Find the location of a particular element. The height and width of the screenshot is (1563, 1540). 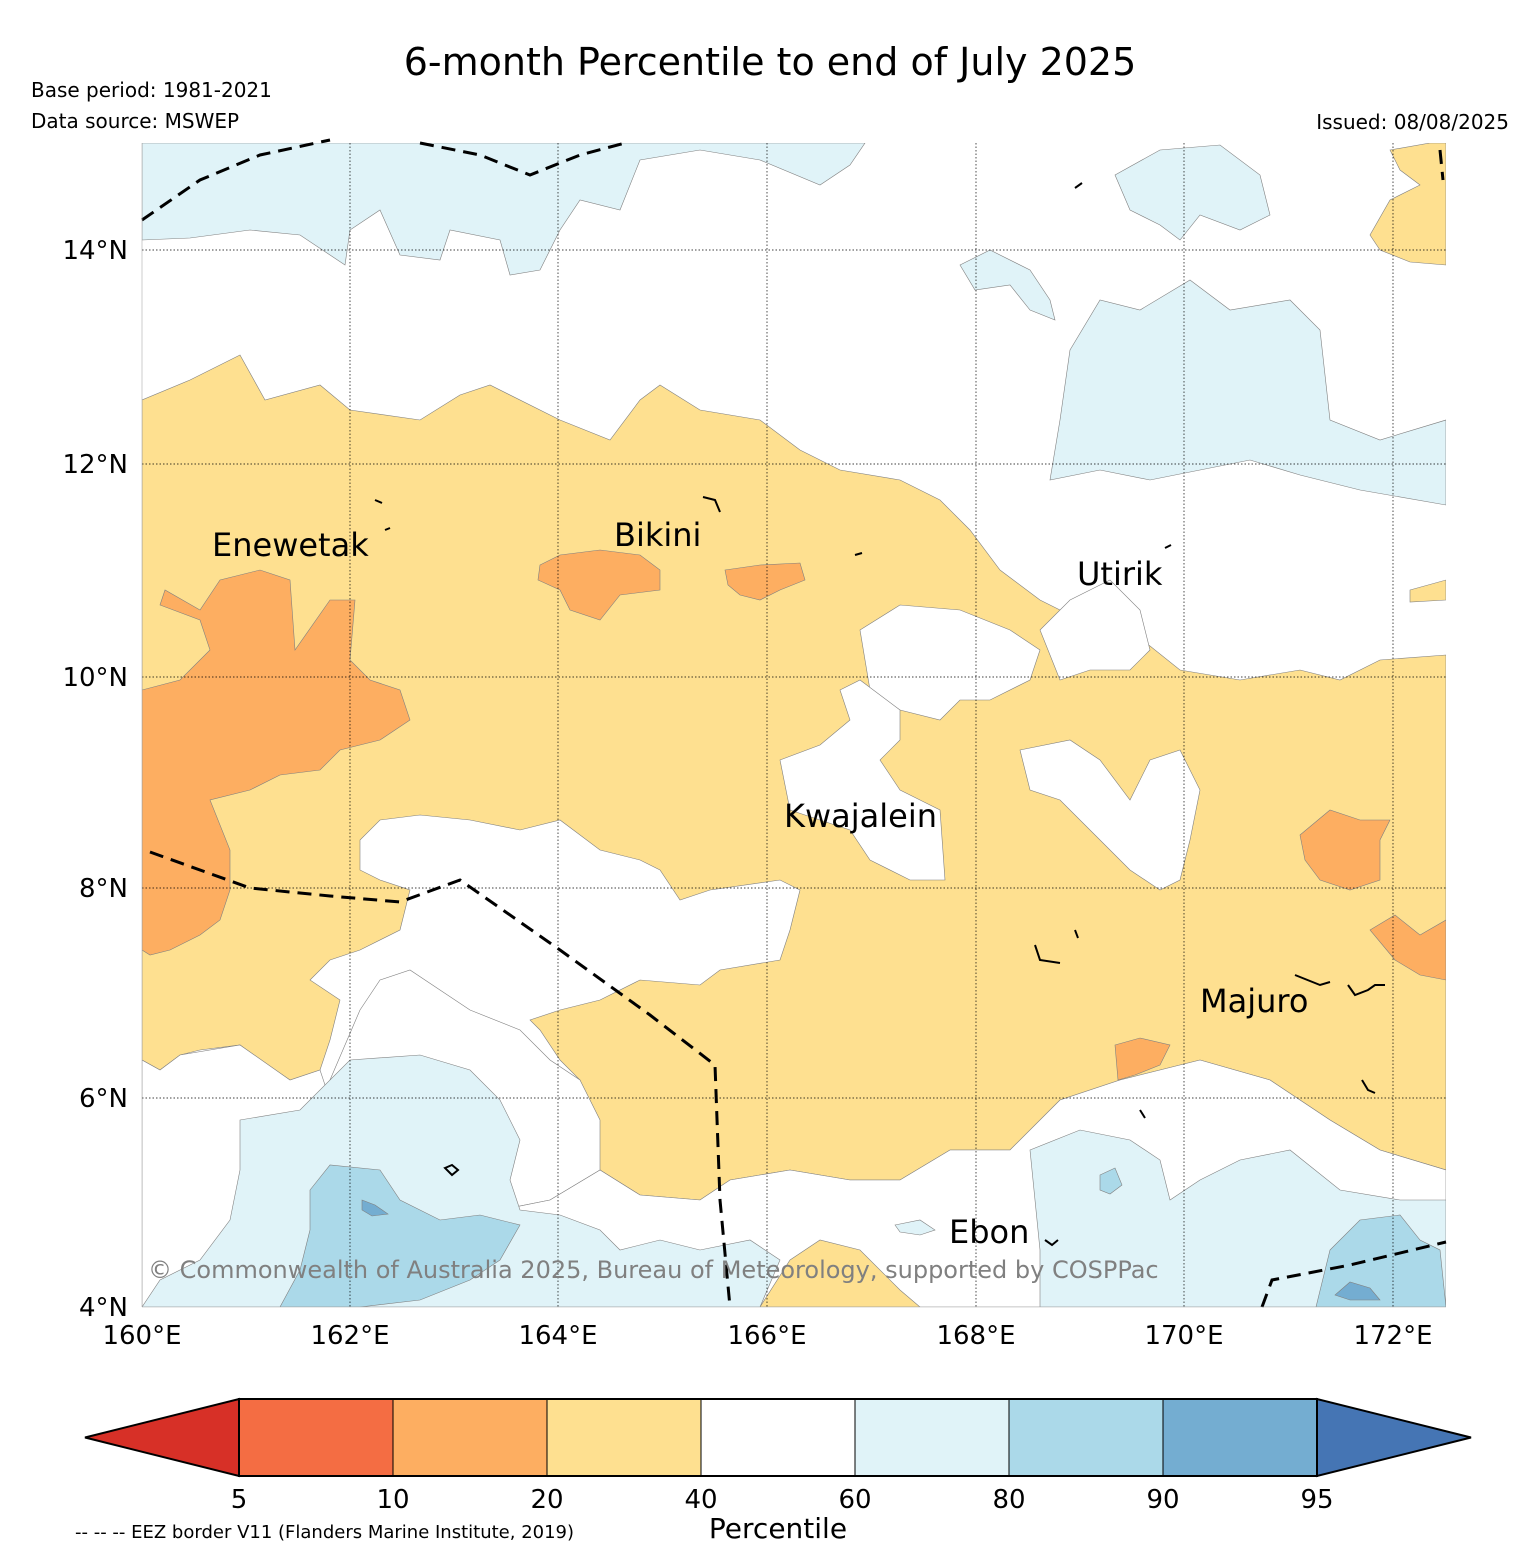

colorbar-tick-80: 80 is located at coordinates (1008, 1500).